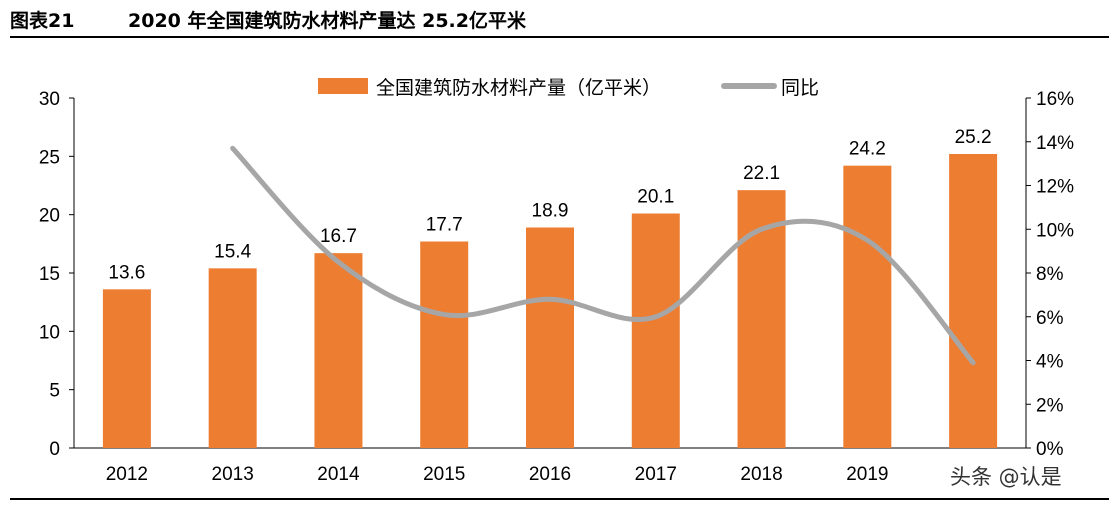 The image size is (1119, 507). I want to click on left-tick-label: 30, so click(49, 99).